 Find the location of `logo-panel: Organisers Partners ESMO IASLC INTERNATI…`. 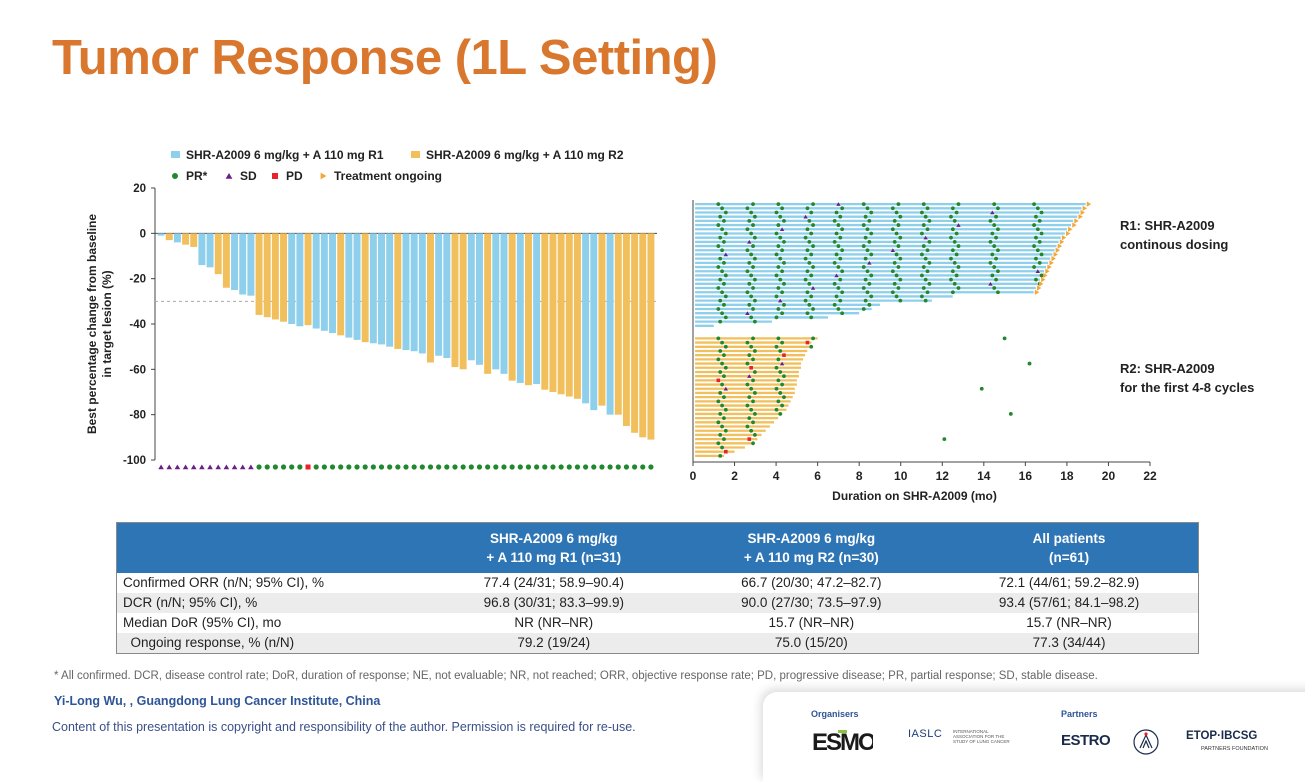

logo-panel: Organisers Partners ESMO IASLC INTERNATI… is located at coordinates (1034, 737).